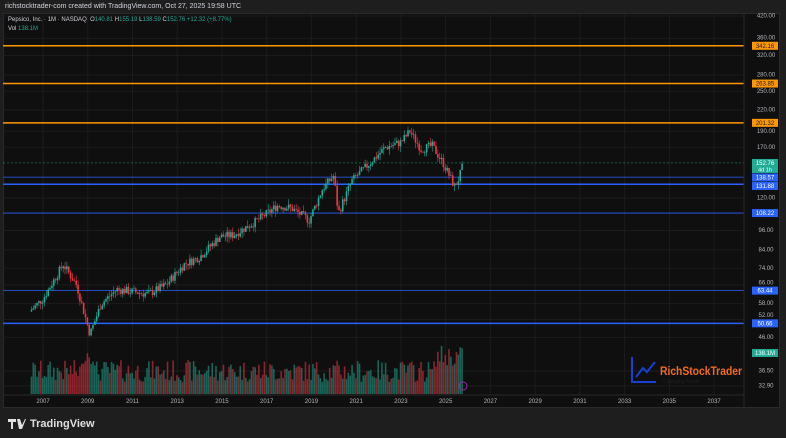  What do you see at coordinates (535, 402) in the screenshot?
I see `x-tick-label: 2029` at bounding box center [535, 402].